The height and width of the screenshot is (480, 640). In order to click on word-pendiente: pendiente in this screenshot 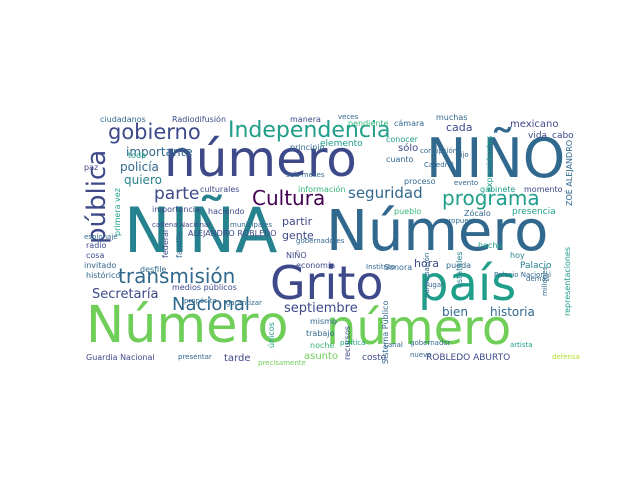, I will do `click(368, 123)`.